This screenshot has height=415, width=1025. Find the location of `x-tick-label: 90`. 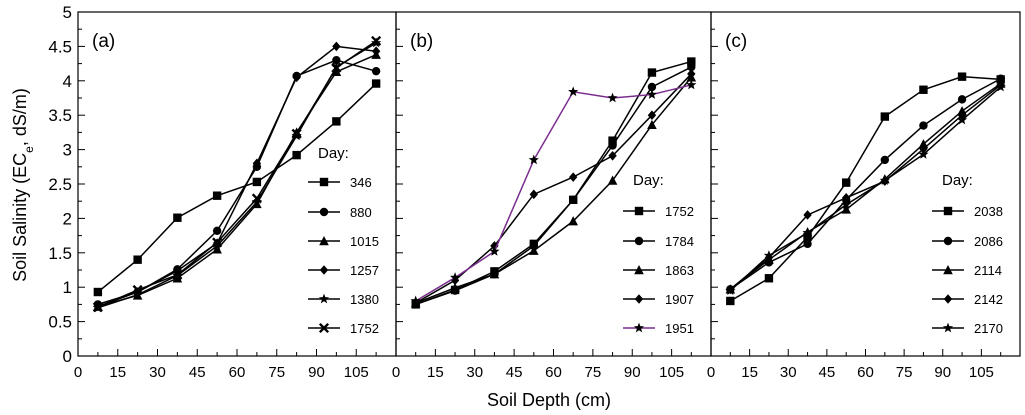

x-tick-label: 90 is located at coordinates (942, 372).